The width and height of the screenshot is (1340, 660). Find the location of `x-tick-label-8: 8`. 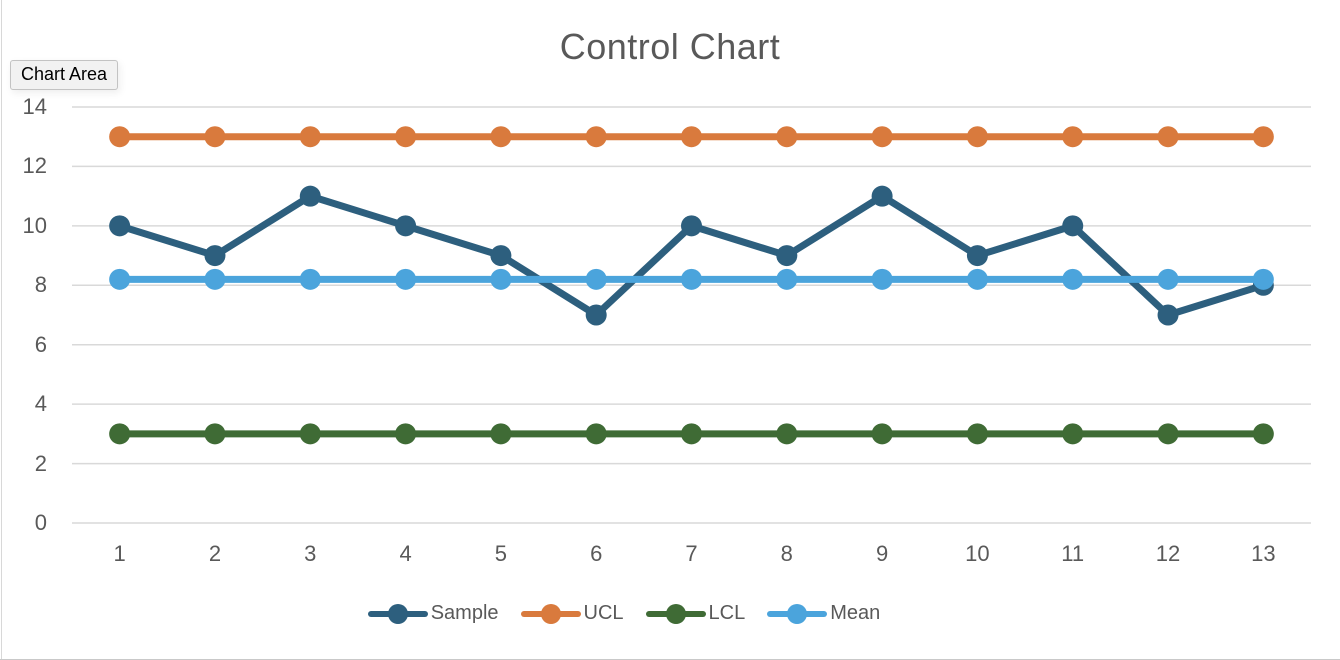

x-tick-label-8: 8 is located at coordinates (786, 553).